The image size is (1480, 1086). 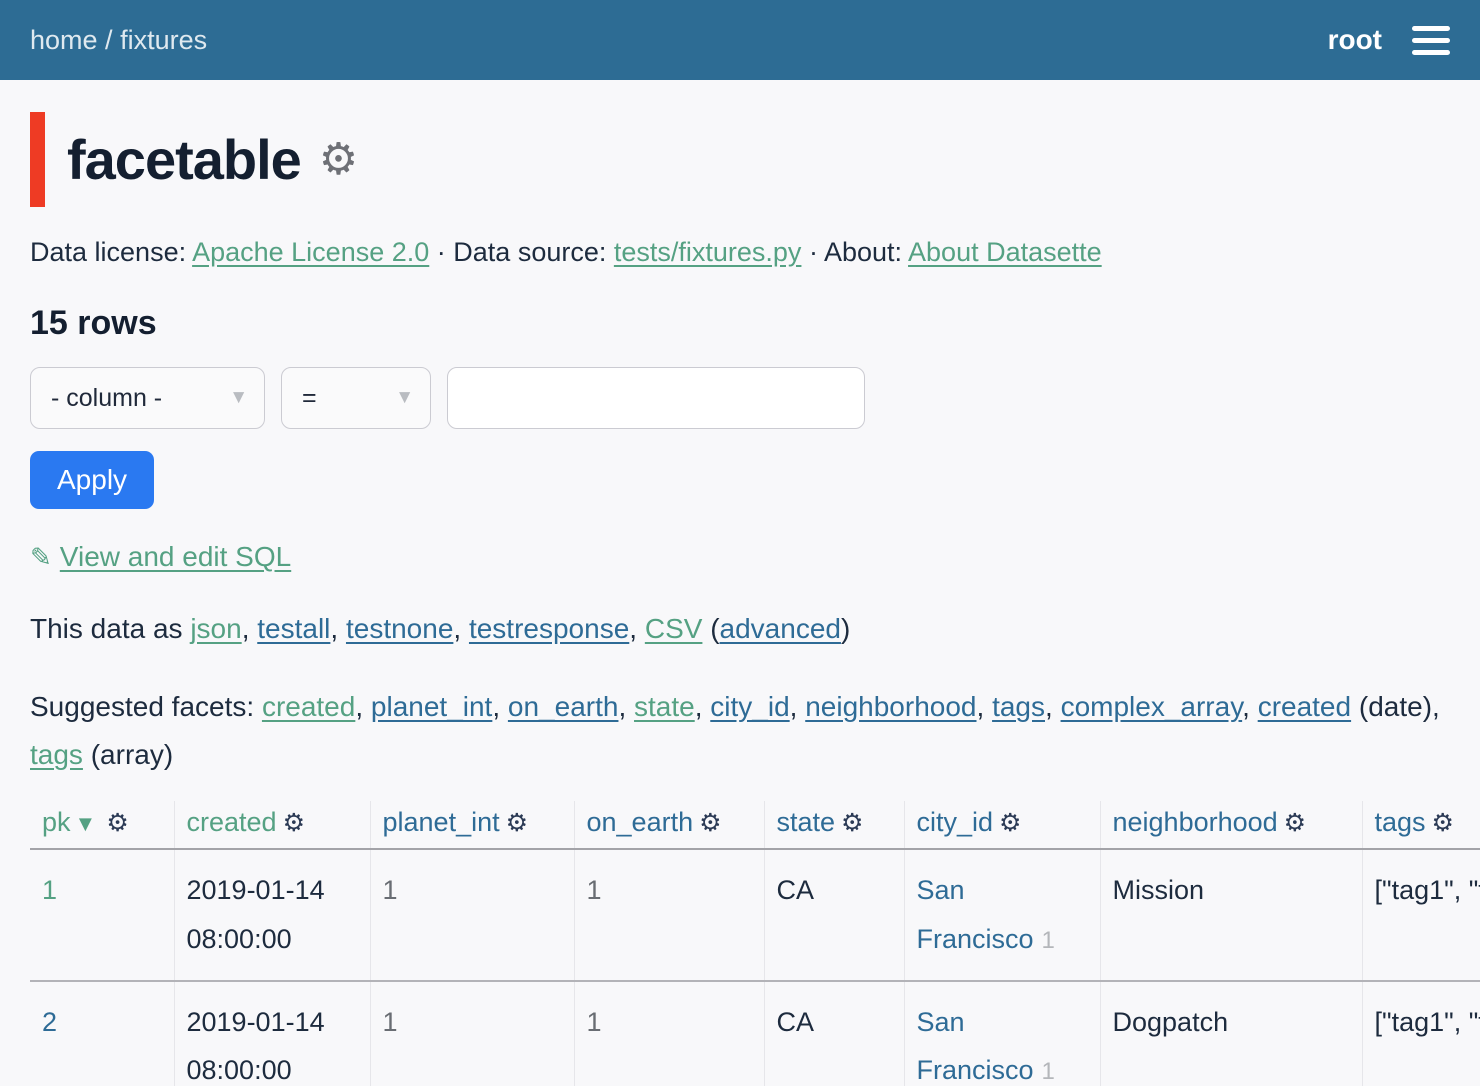 I want to click on filter-value-input, so click(x=656, y=398).